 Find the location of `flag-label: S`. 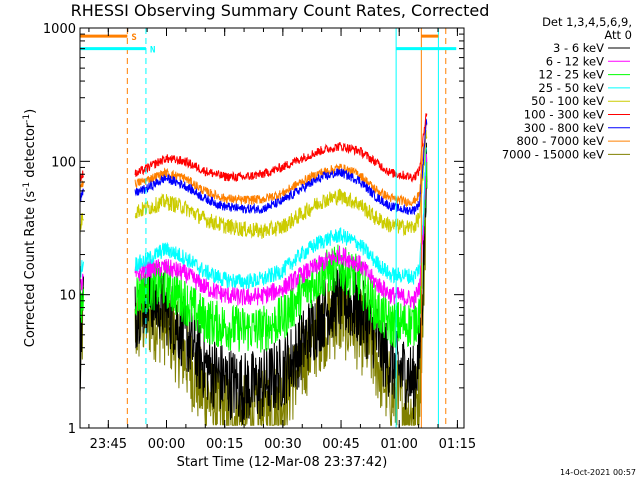

flag-label: S is located at coordinates (133, 38).